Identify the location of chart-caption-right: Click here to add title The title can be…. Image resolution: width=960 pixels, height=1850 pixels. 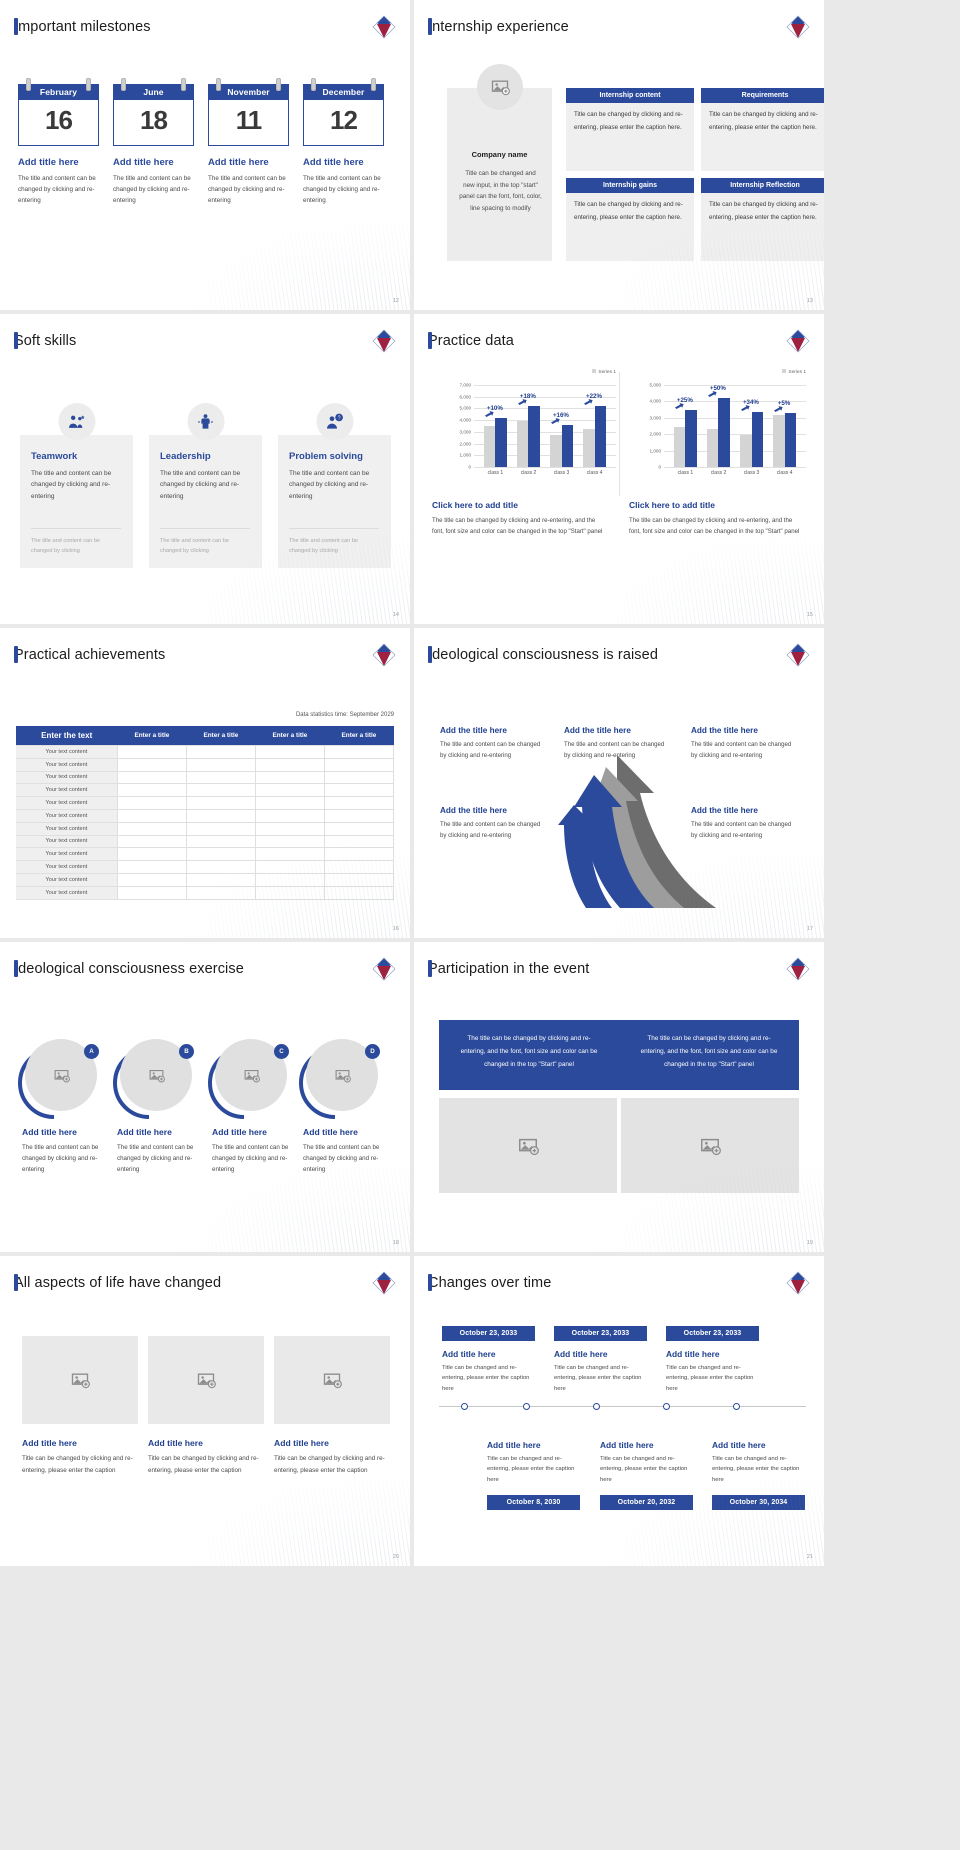
(717, 519).